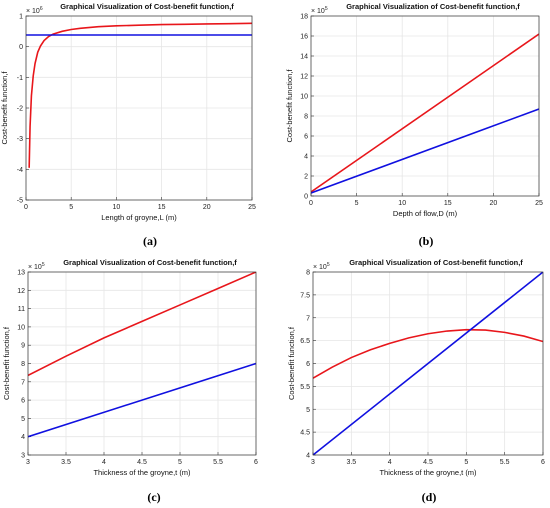 This screenshot has height=508, width=550. What do you see at coordinates (20, 78) in the screenshot?
I see `y-tick-label: -1` at bounding box center [20, 78].